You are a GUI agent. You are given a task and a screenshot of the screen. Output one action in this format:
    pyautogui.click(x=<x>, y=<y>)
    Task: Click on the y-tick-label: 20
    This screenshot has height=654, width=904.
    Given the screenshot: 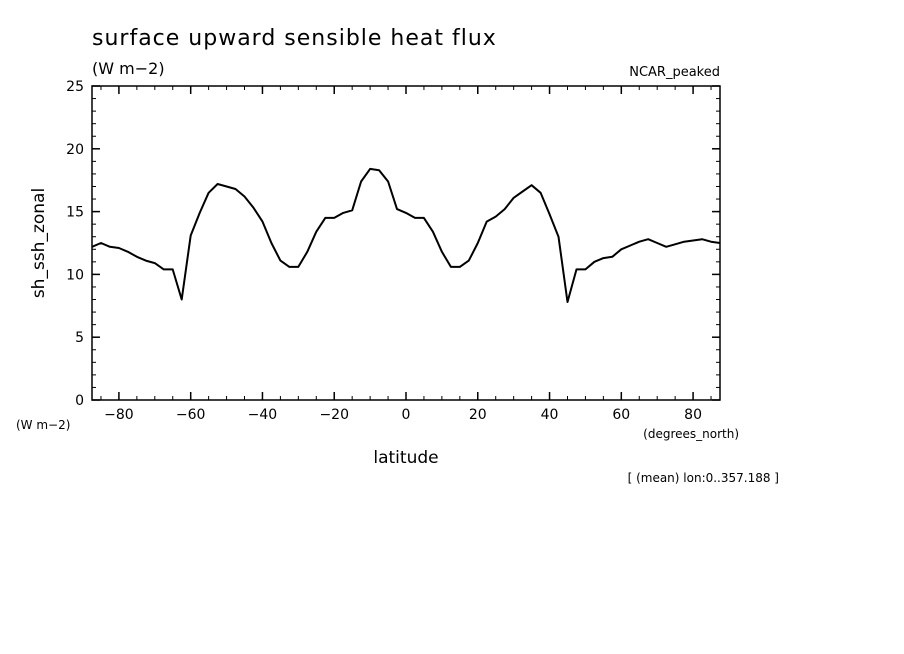 What is the action you would take?
    pyautogui.click(x=75, y=150)
    